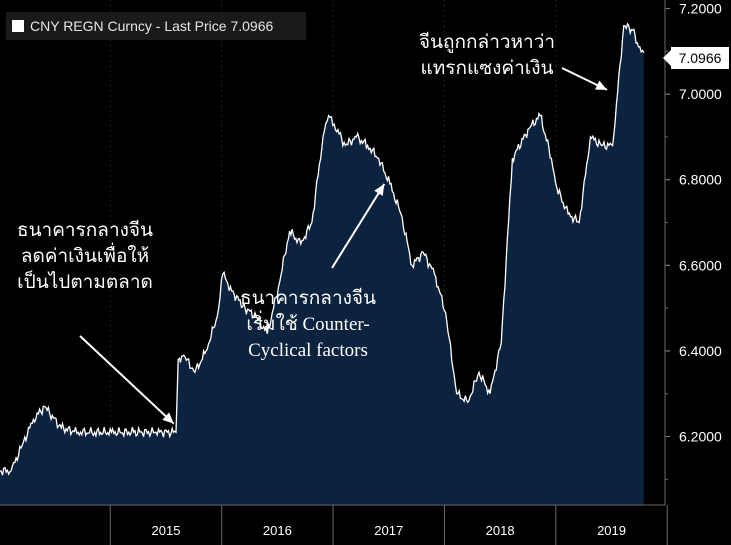 This screenshot has height=545, width=731. What do you see at coordinates (334, 524) in the screenshot?
I see `x-axis: 2015 2016 2017 2018 2019` at bounding box center [334, 524].